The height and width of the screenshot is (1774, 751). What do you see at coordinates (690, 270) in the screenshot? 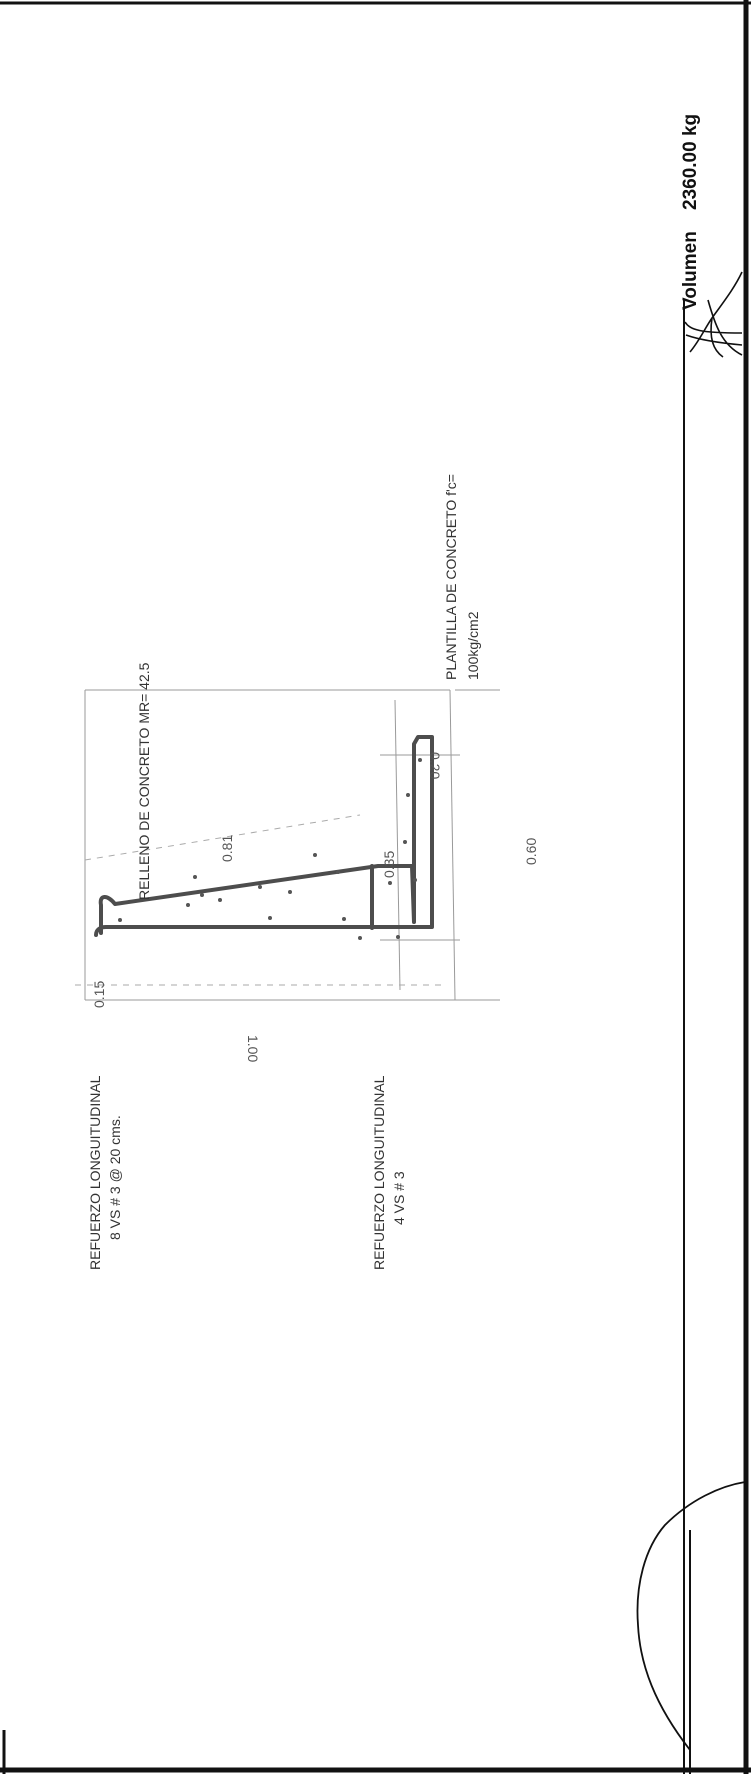
I see `volume-label: Volumen` at bounding box center [690, 270].